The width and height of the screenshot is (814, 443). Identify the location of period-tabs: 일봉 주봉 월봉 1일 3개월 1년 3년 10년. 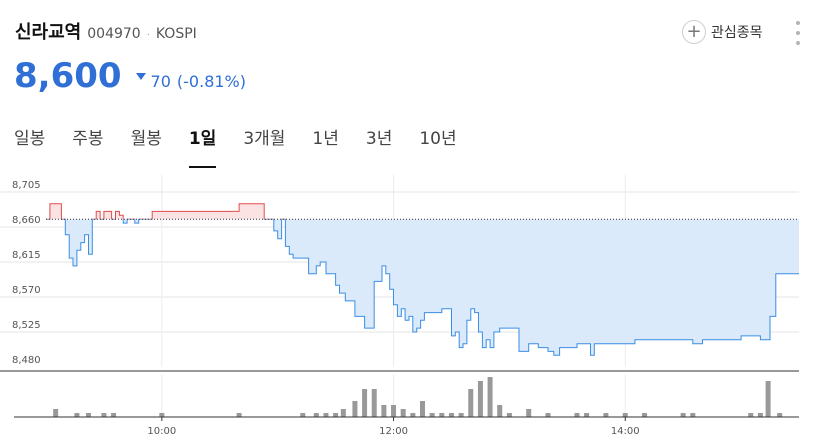
(249, 145).